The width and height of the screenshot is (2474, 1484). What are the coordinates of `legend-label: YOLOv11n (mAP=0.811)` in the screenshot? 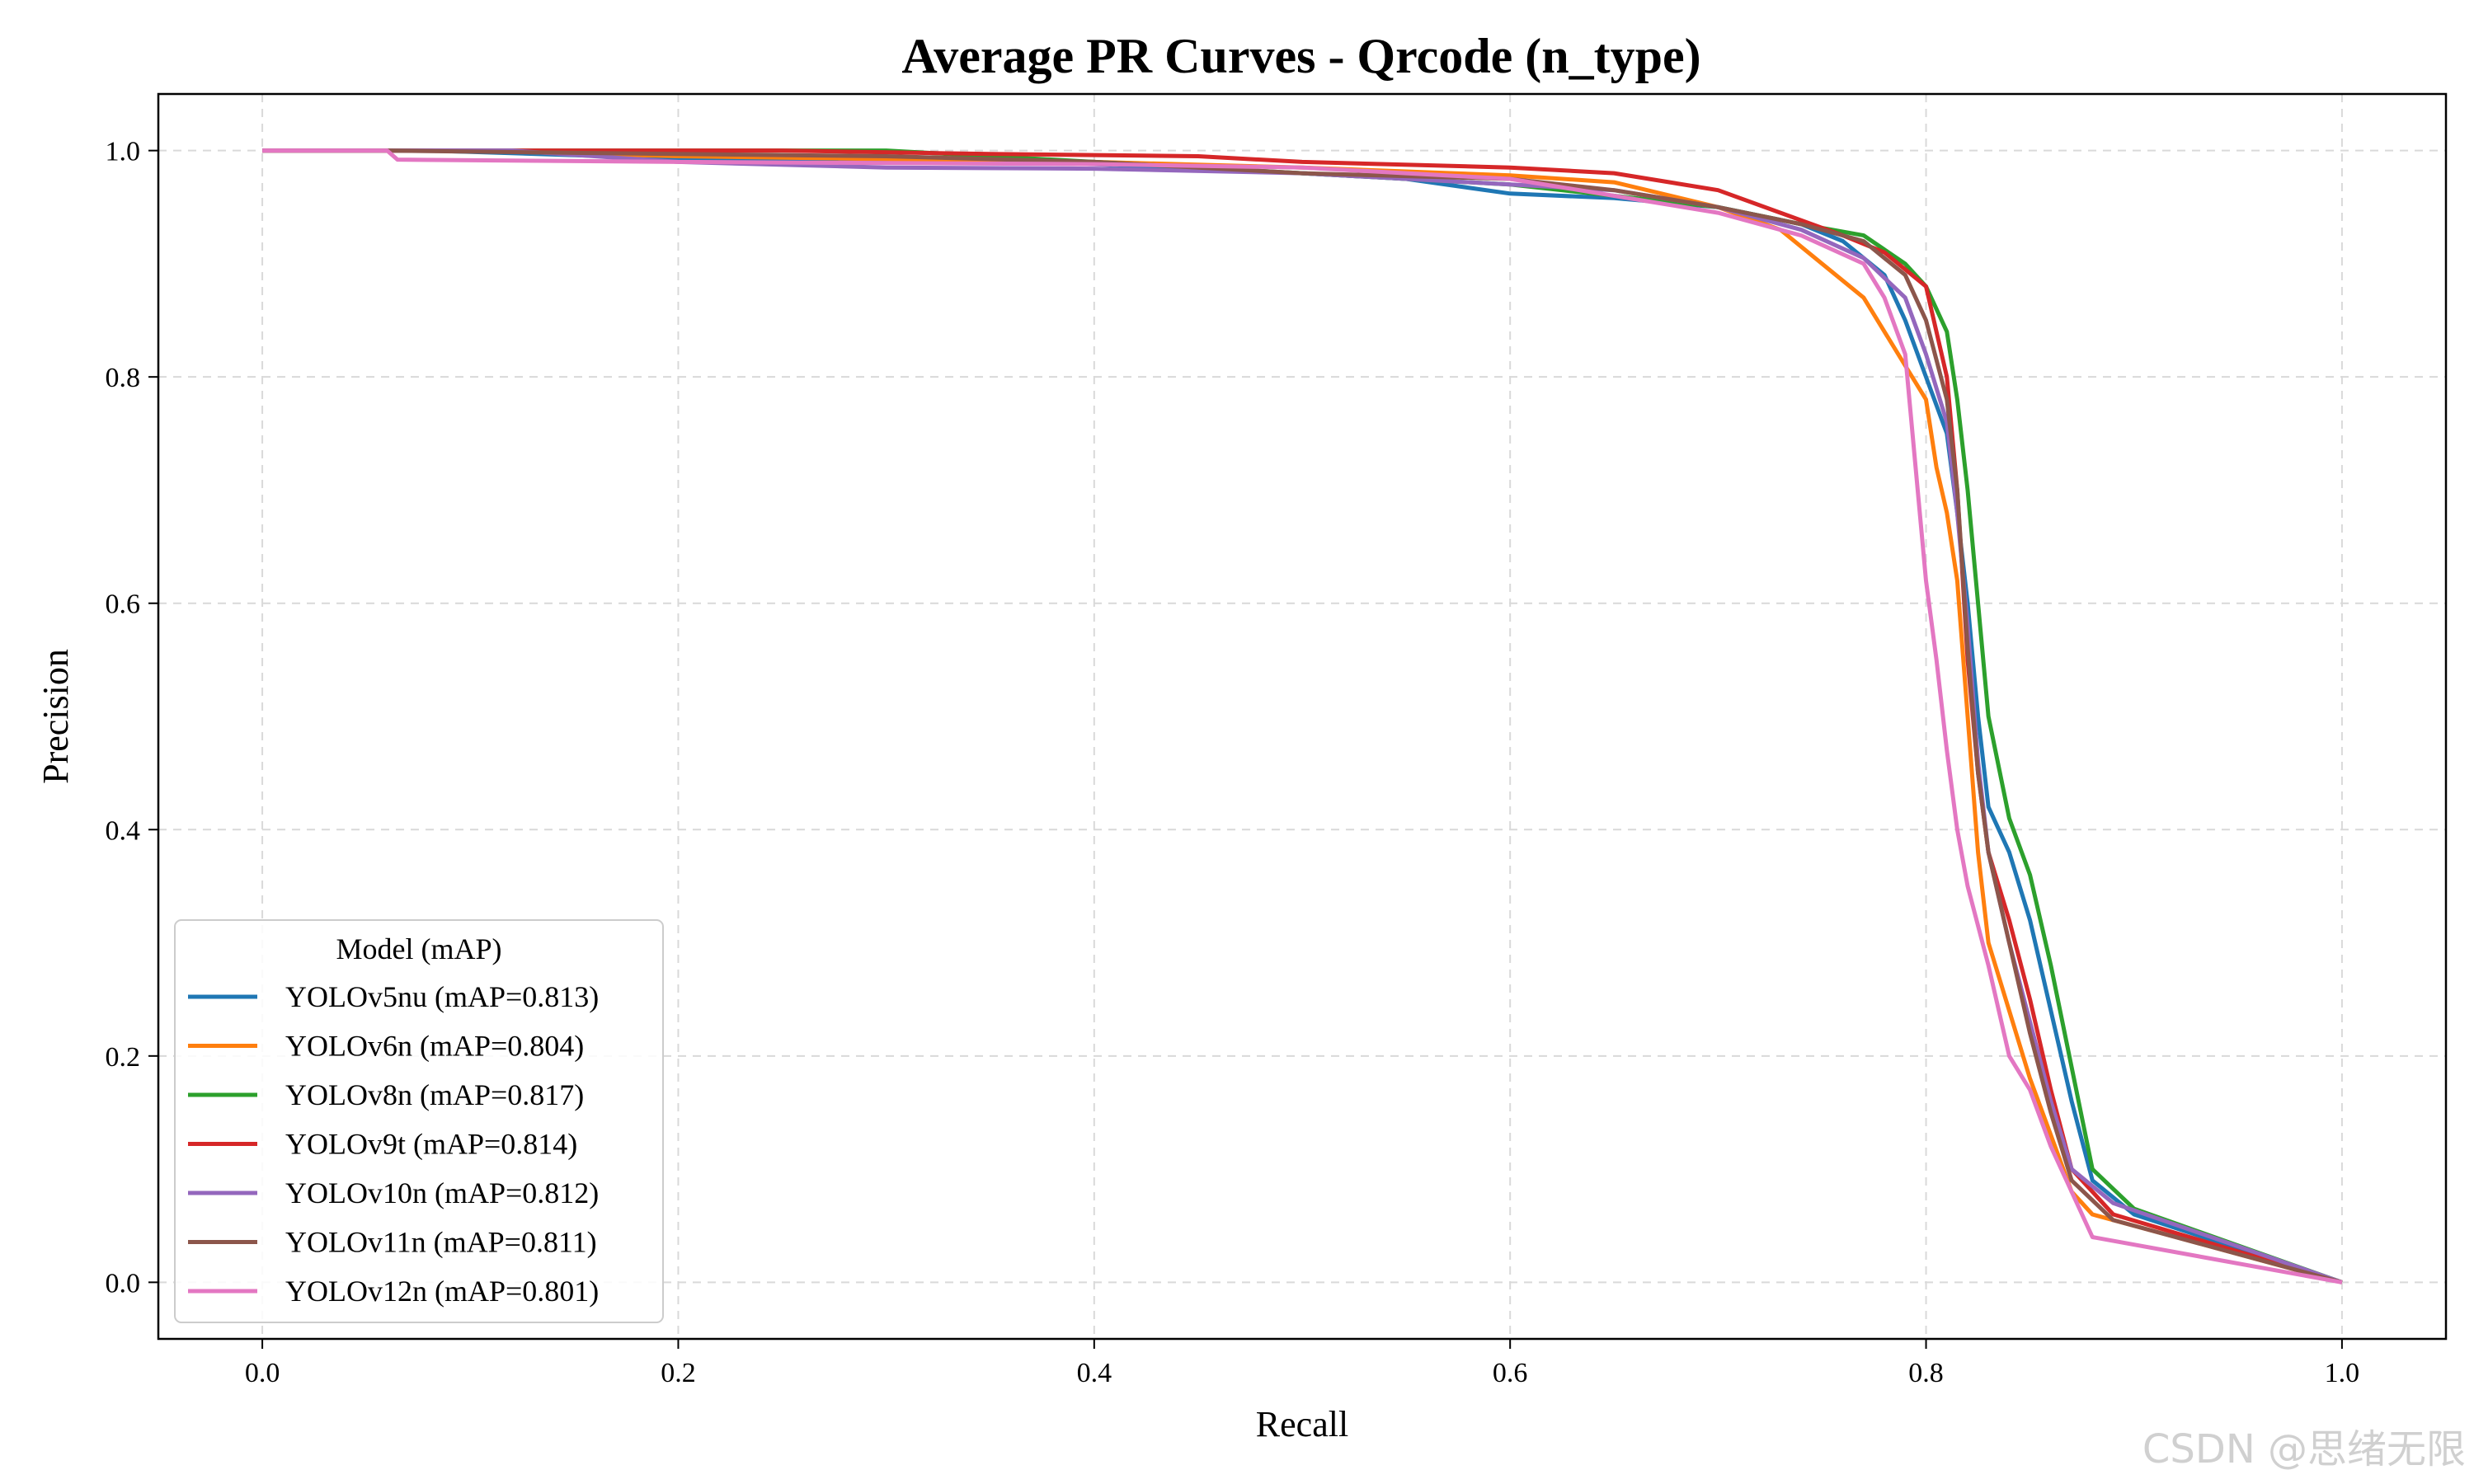 It's located at (441, 1242).